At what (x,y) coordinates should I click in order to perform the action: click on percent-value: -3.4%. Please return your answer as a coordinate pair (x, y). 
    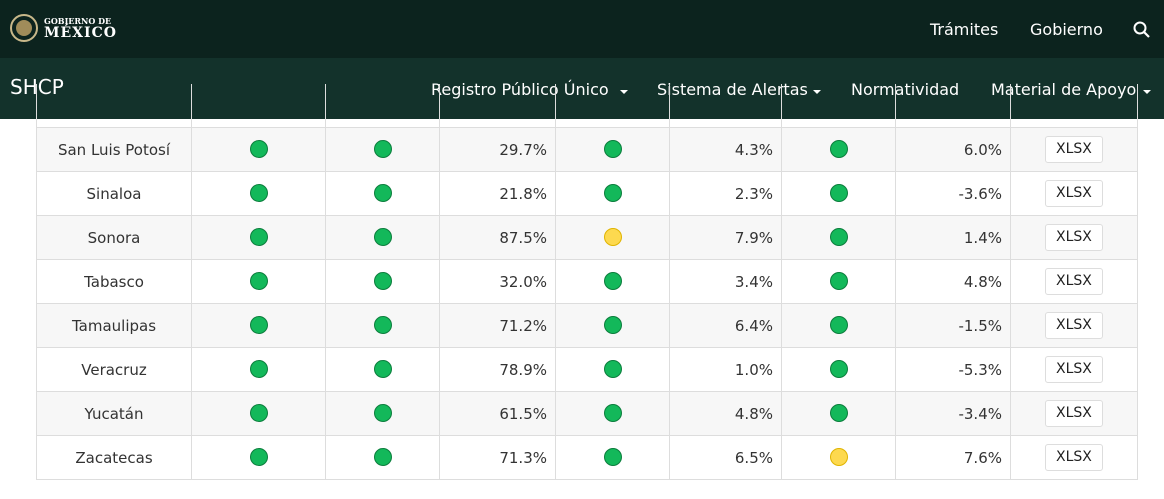
    Looking at the image, I should click on (953, 414).